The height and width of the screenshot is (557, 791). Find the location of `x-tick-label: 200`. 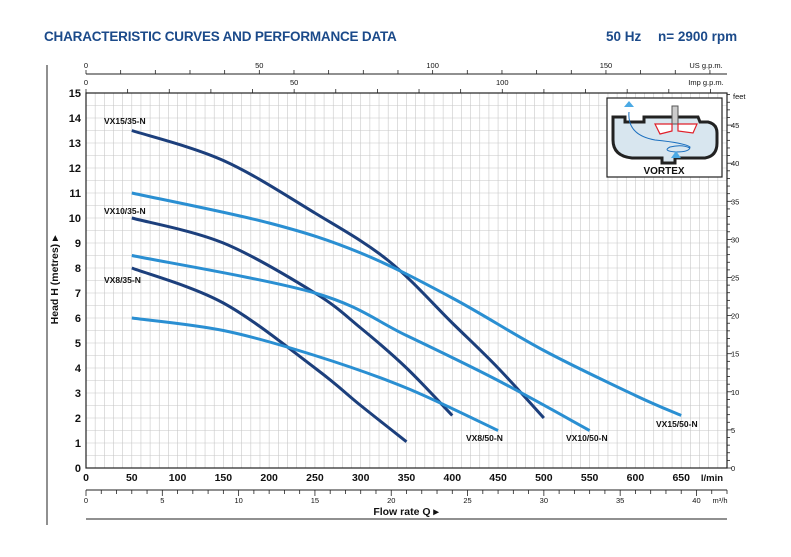

x-tick-label: 200 is located at coordinates (269, 478).